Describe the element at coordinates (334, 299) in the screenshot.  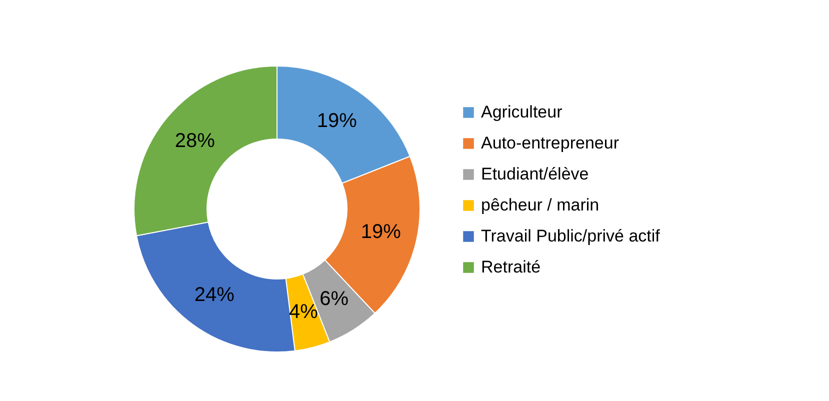
I see `data-label: 6%` at that location.